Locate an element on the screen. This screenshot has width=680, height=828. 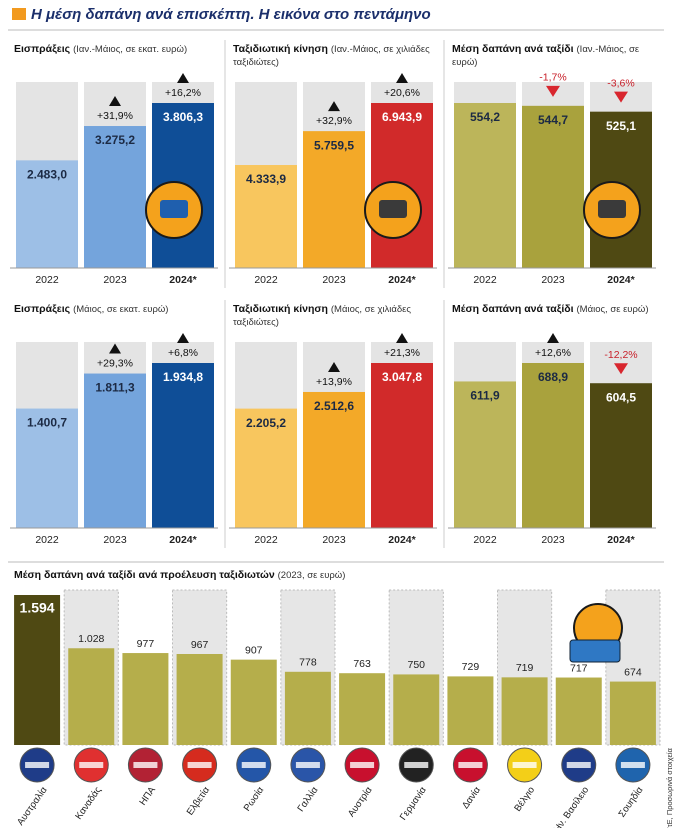
panel-subtitle: (Ιαν.-Μάιος, σε ευρώ) is located at coordinates (546, 56).